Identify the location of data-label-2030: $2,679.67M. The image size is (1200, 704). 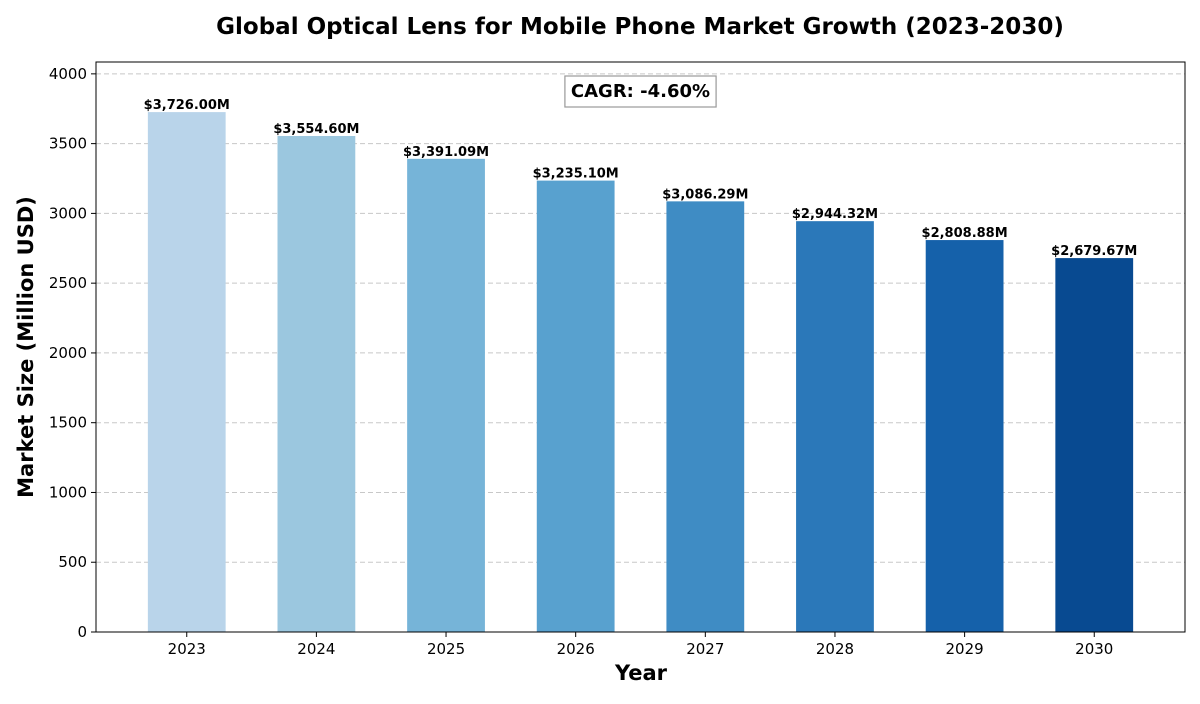
(1094, 251).